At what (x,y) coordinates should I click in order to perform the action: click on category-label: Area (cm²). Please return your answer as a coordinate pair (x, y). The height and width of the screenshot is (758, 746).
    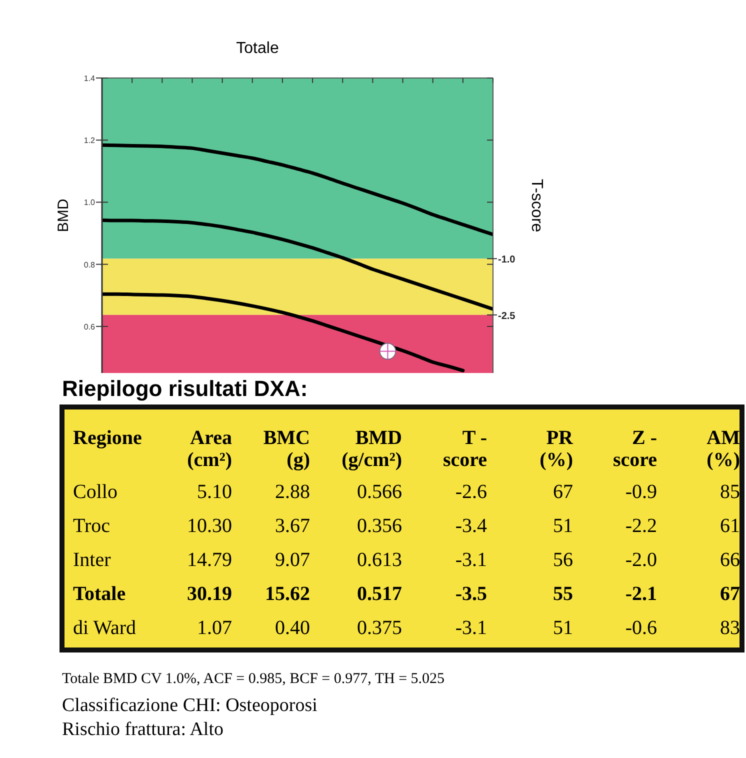
    Looking at the image, I should click on (209, 449).